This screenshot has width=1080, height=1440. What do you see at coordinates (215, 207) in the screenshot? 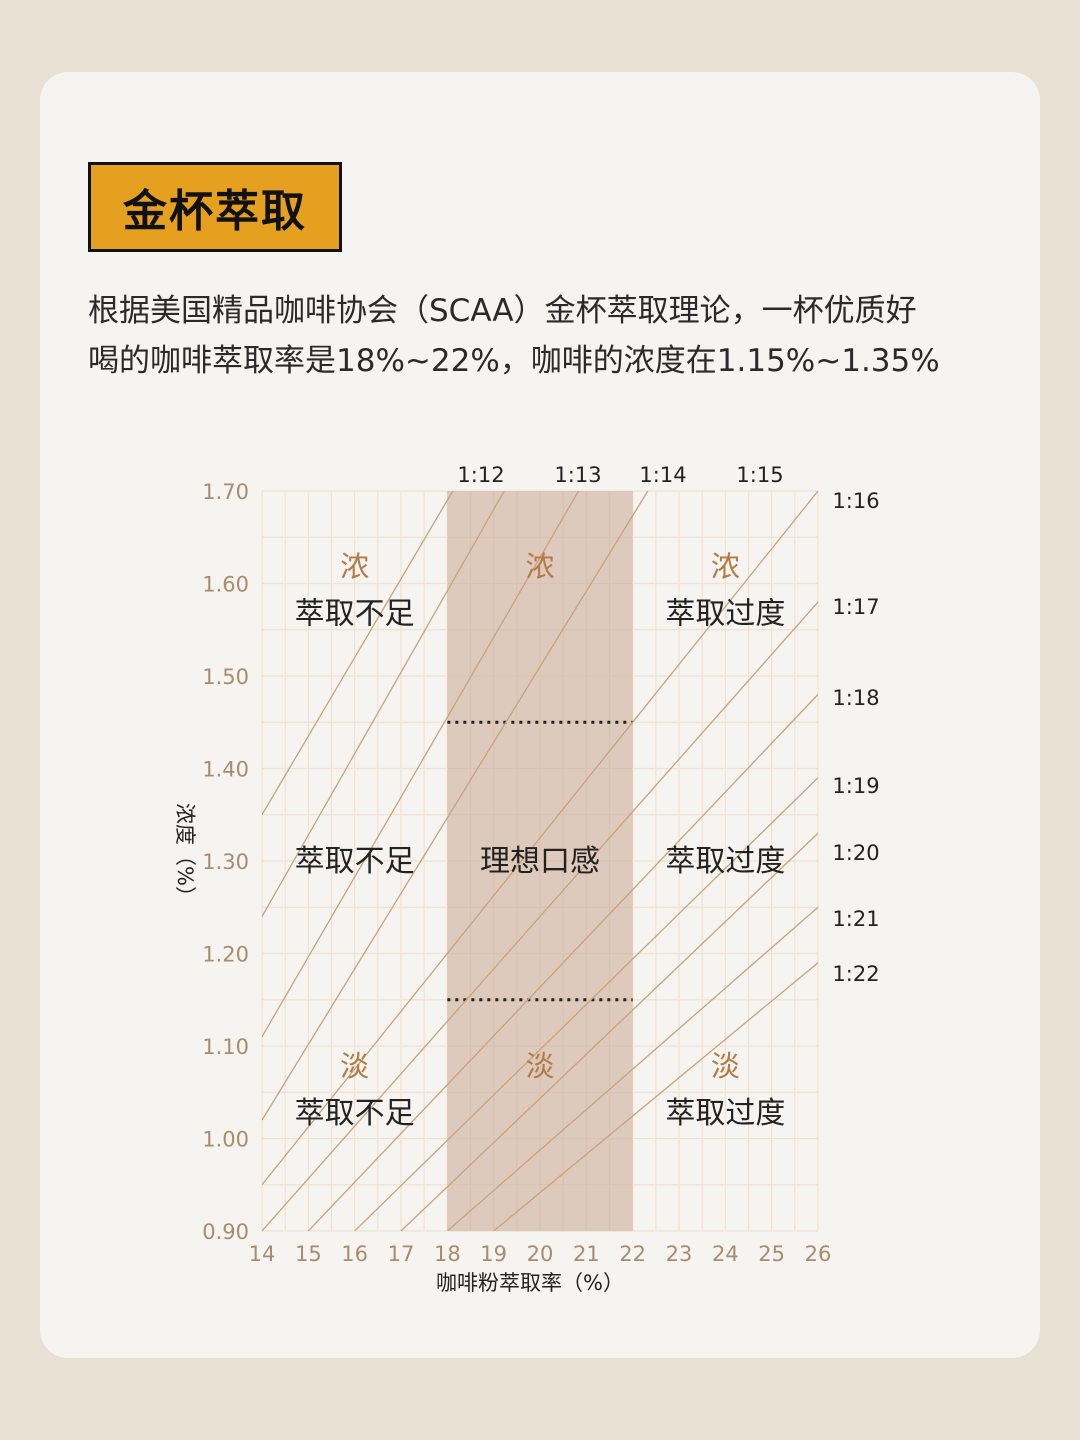
I see `page-title: 金杯萃取` at bounding box center [215, 207].